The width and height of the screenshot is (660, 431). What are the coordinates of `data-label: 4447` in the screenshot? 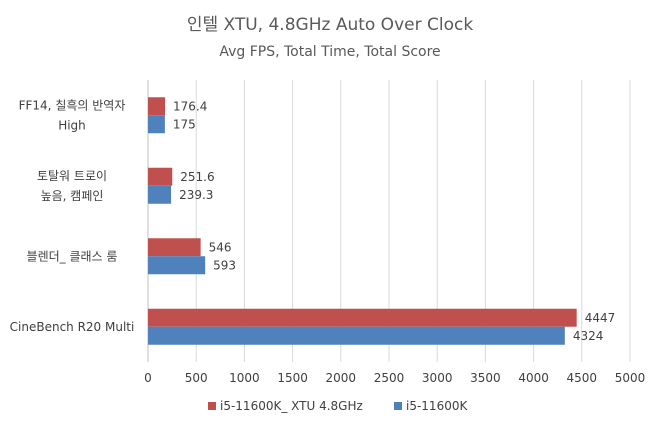 It's located at (600, 318).